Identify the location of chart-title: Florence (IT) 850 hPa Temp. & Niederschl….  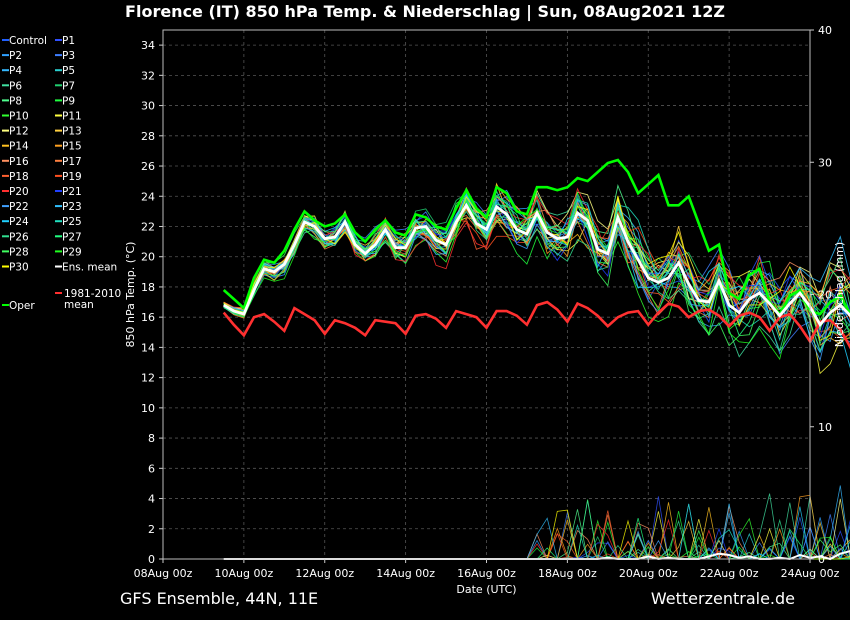
(425, 11).